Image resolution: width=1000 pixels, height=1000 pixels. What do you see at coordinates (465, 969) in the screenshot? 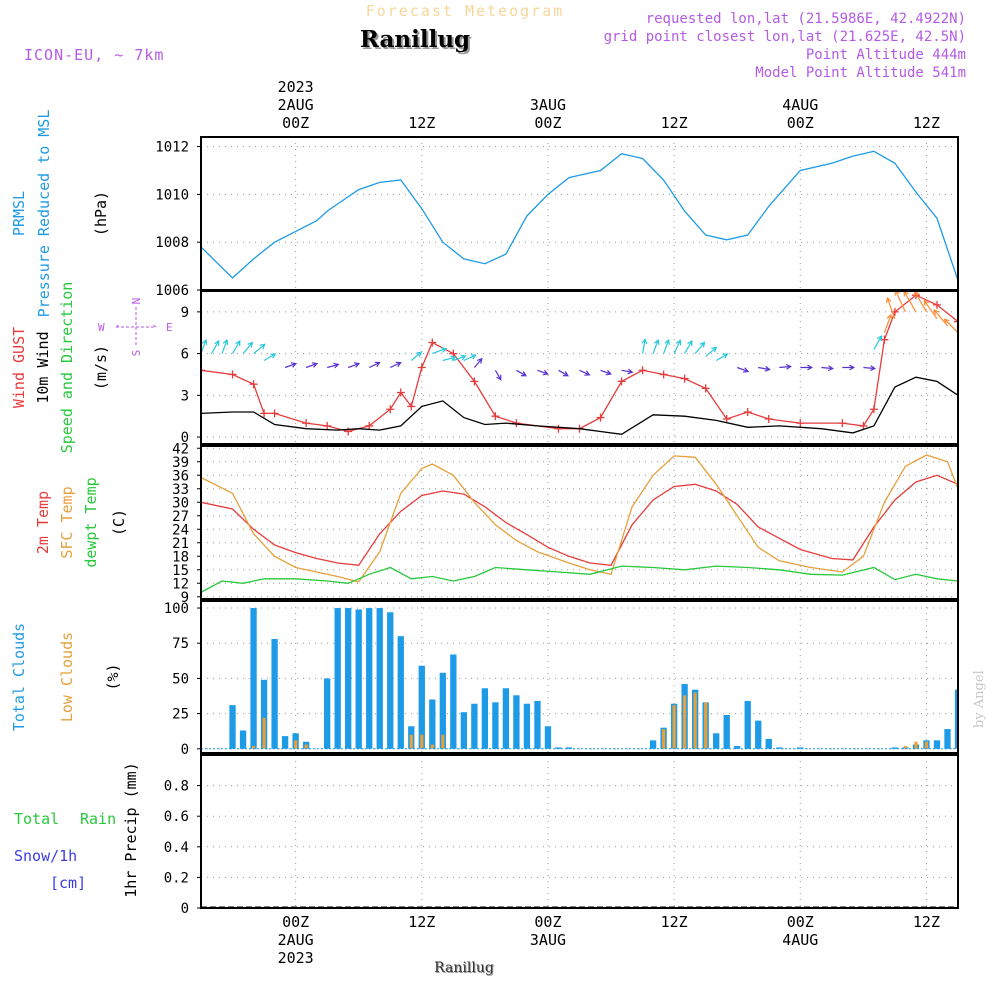
I see `footer-location-shadow: Ranillug` at bounding box center [465, 969].